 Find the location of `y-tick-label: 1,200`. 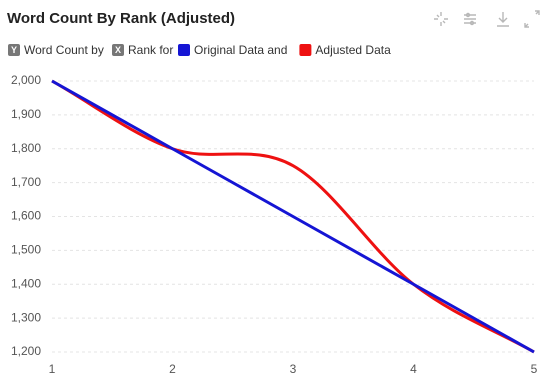

y-tick-label: 1,200 is located at coordinates (26, 351).